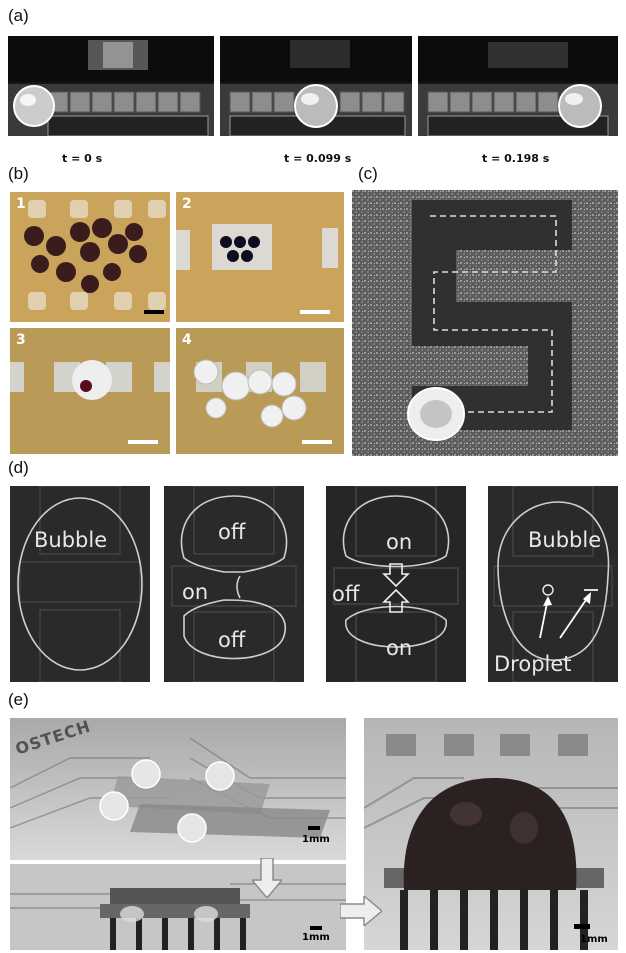  Describe the element at coordinates (18, 15) in the screenshot. I see `panel-a-label: (a)` at that location.